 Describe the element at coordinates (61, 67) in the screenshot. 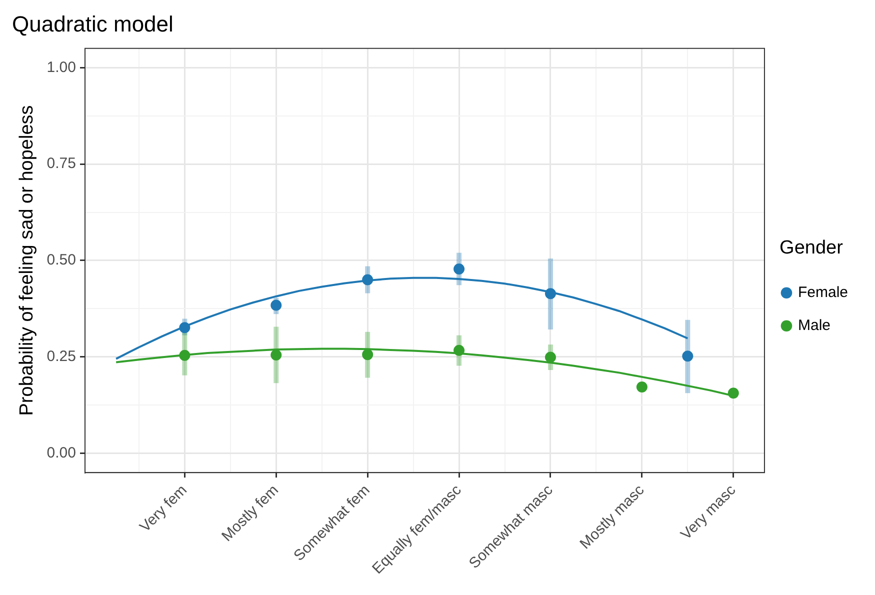

I see `y-tick-label: 1.00` at that location.